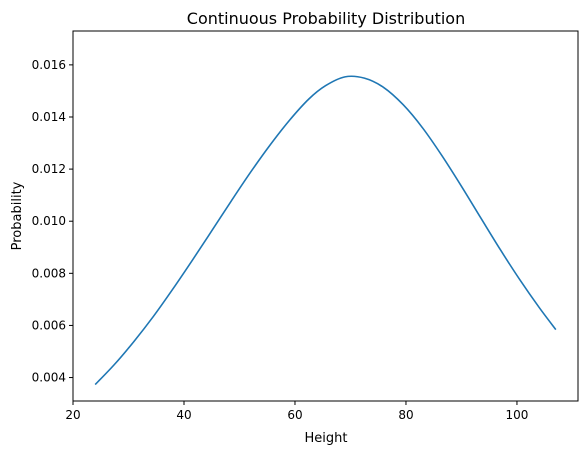  Describe the element at coordinates (294, 415) in the screenshot. I see `x-tick-label: 60` at that location.